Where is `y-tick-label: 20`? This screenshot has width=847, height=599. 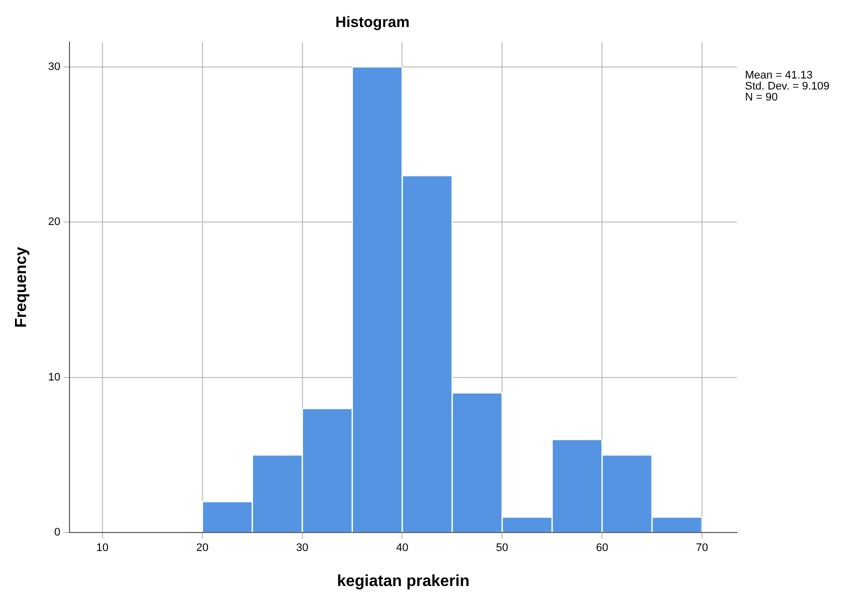
y-tick-label: 20 is located at coordinates (54, 222).